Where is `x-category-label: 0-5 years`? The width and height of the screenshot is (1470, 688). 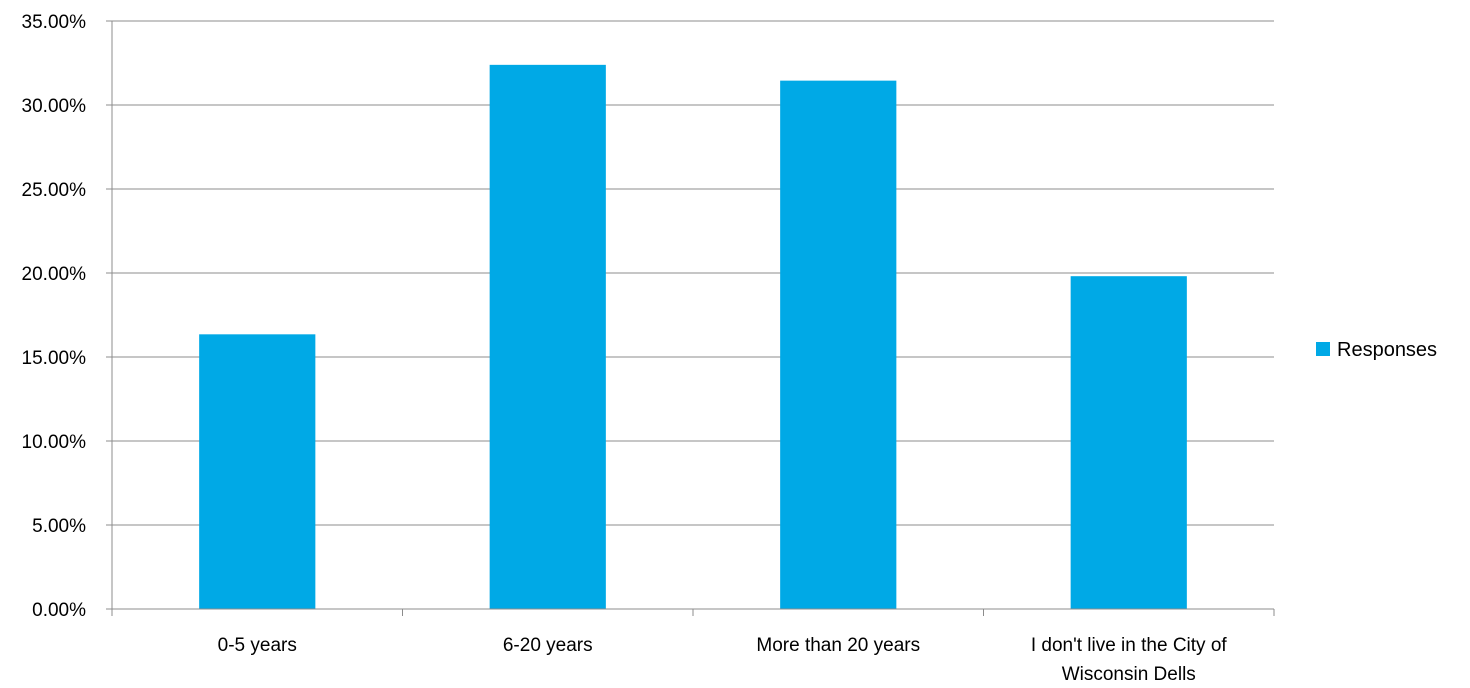 x-category-label: 0-5 years is located at coordinates (257, 645).